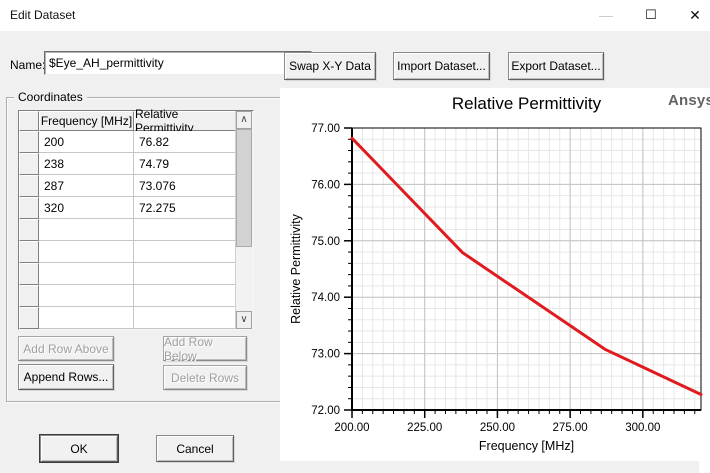 Image resolution: width=710 pixels, height=473 pixels. Describe the element at coordinates (642, 428) in the screenshot. I see `svg-text: 300.00` at that location.